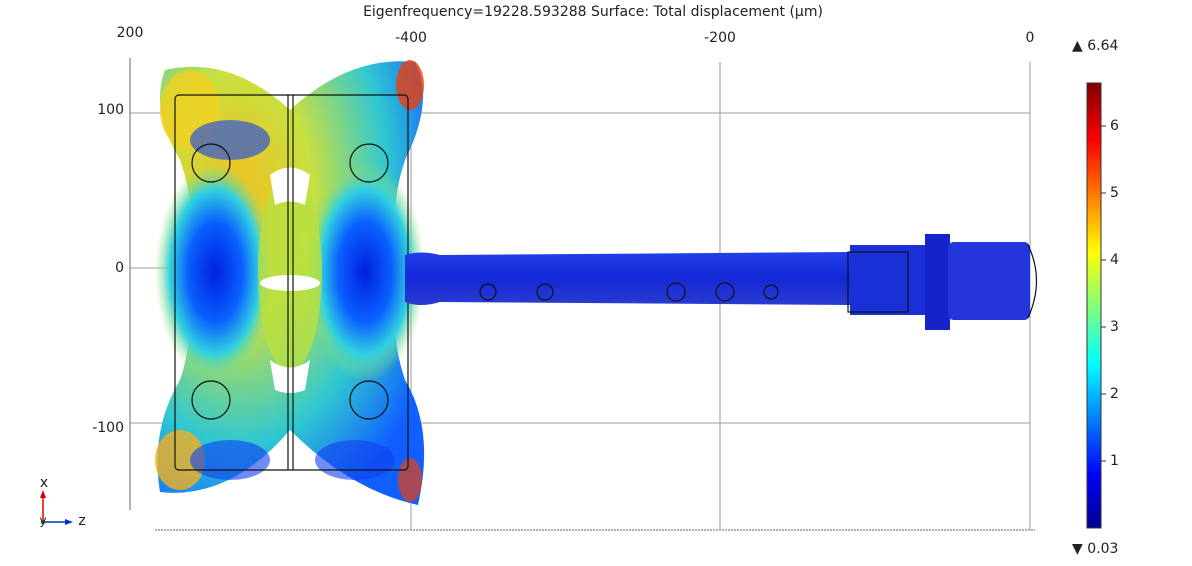 The width and height of the screenshot is (1192, 566). I want to click on triad-y: y, so click(42, 521).